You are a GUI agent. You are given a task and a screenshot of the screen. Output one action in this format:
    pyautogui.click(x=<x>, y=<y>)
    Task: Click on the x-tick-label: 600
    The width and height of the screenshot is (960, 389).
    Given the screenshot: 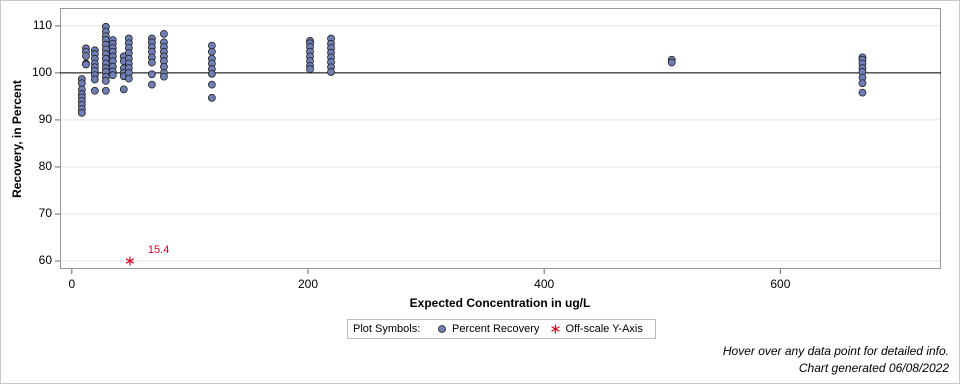 What is the action you would take?
    pyautogui.click(x=780, y=284)
    